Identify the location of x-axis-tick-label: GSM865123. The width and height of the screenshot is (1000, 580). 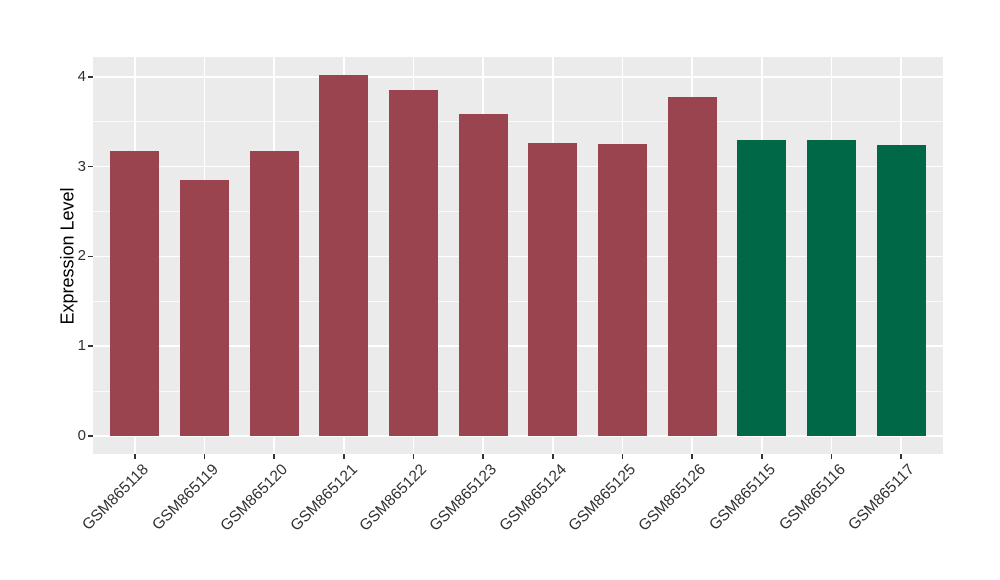
(463, 498).